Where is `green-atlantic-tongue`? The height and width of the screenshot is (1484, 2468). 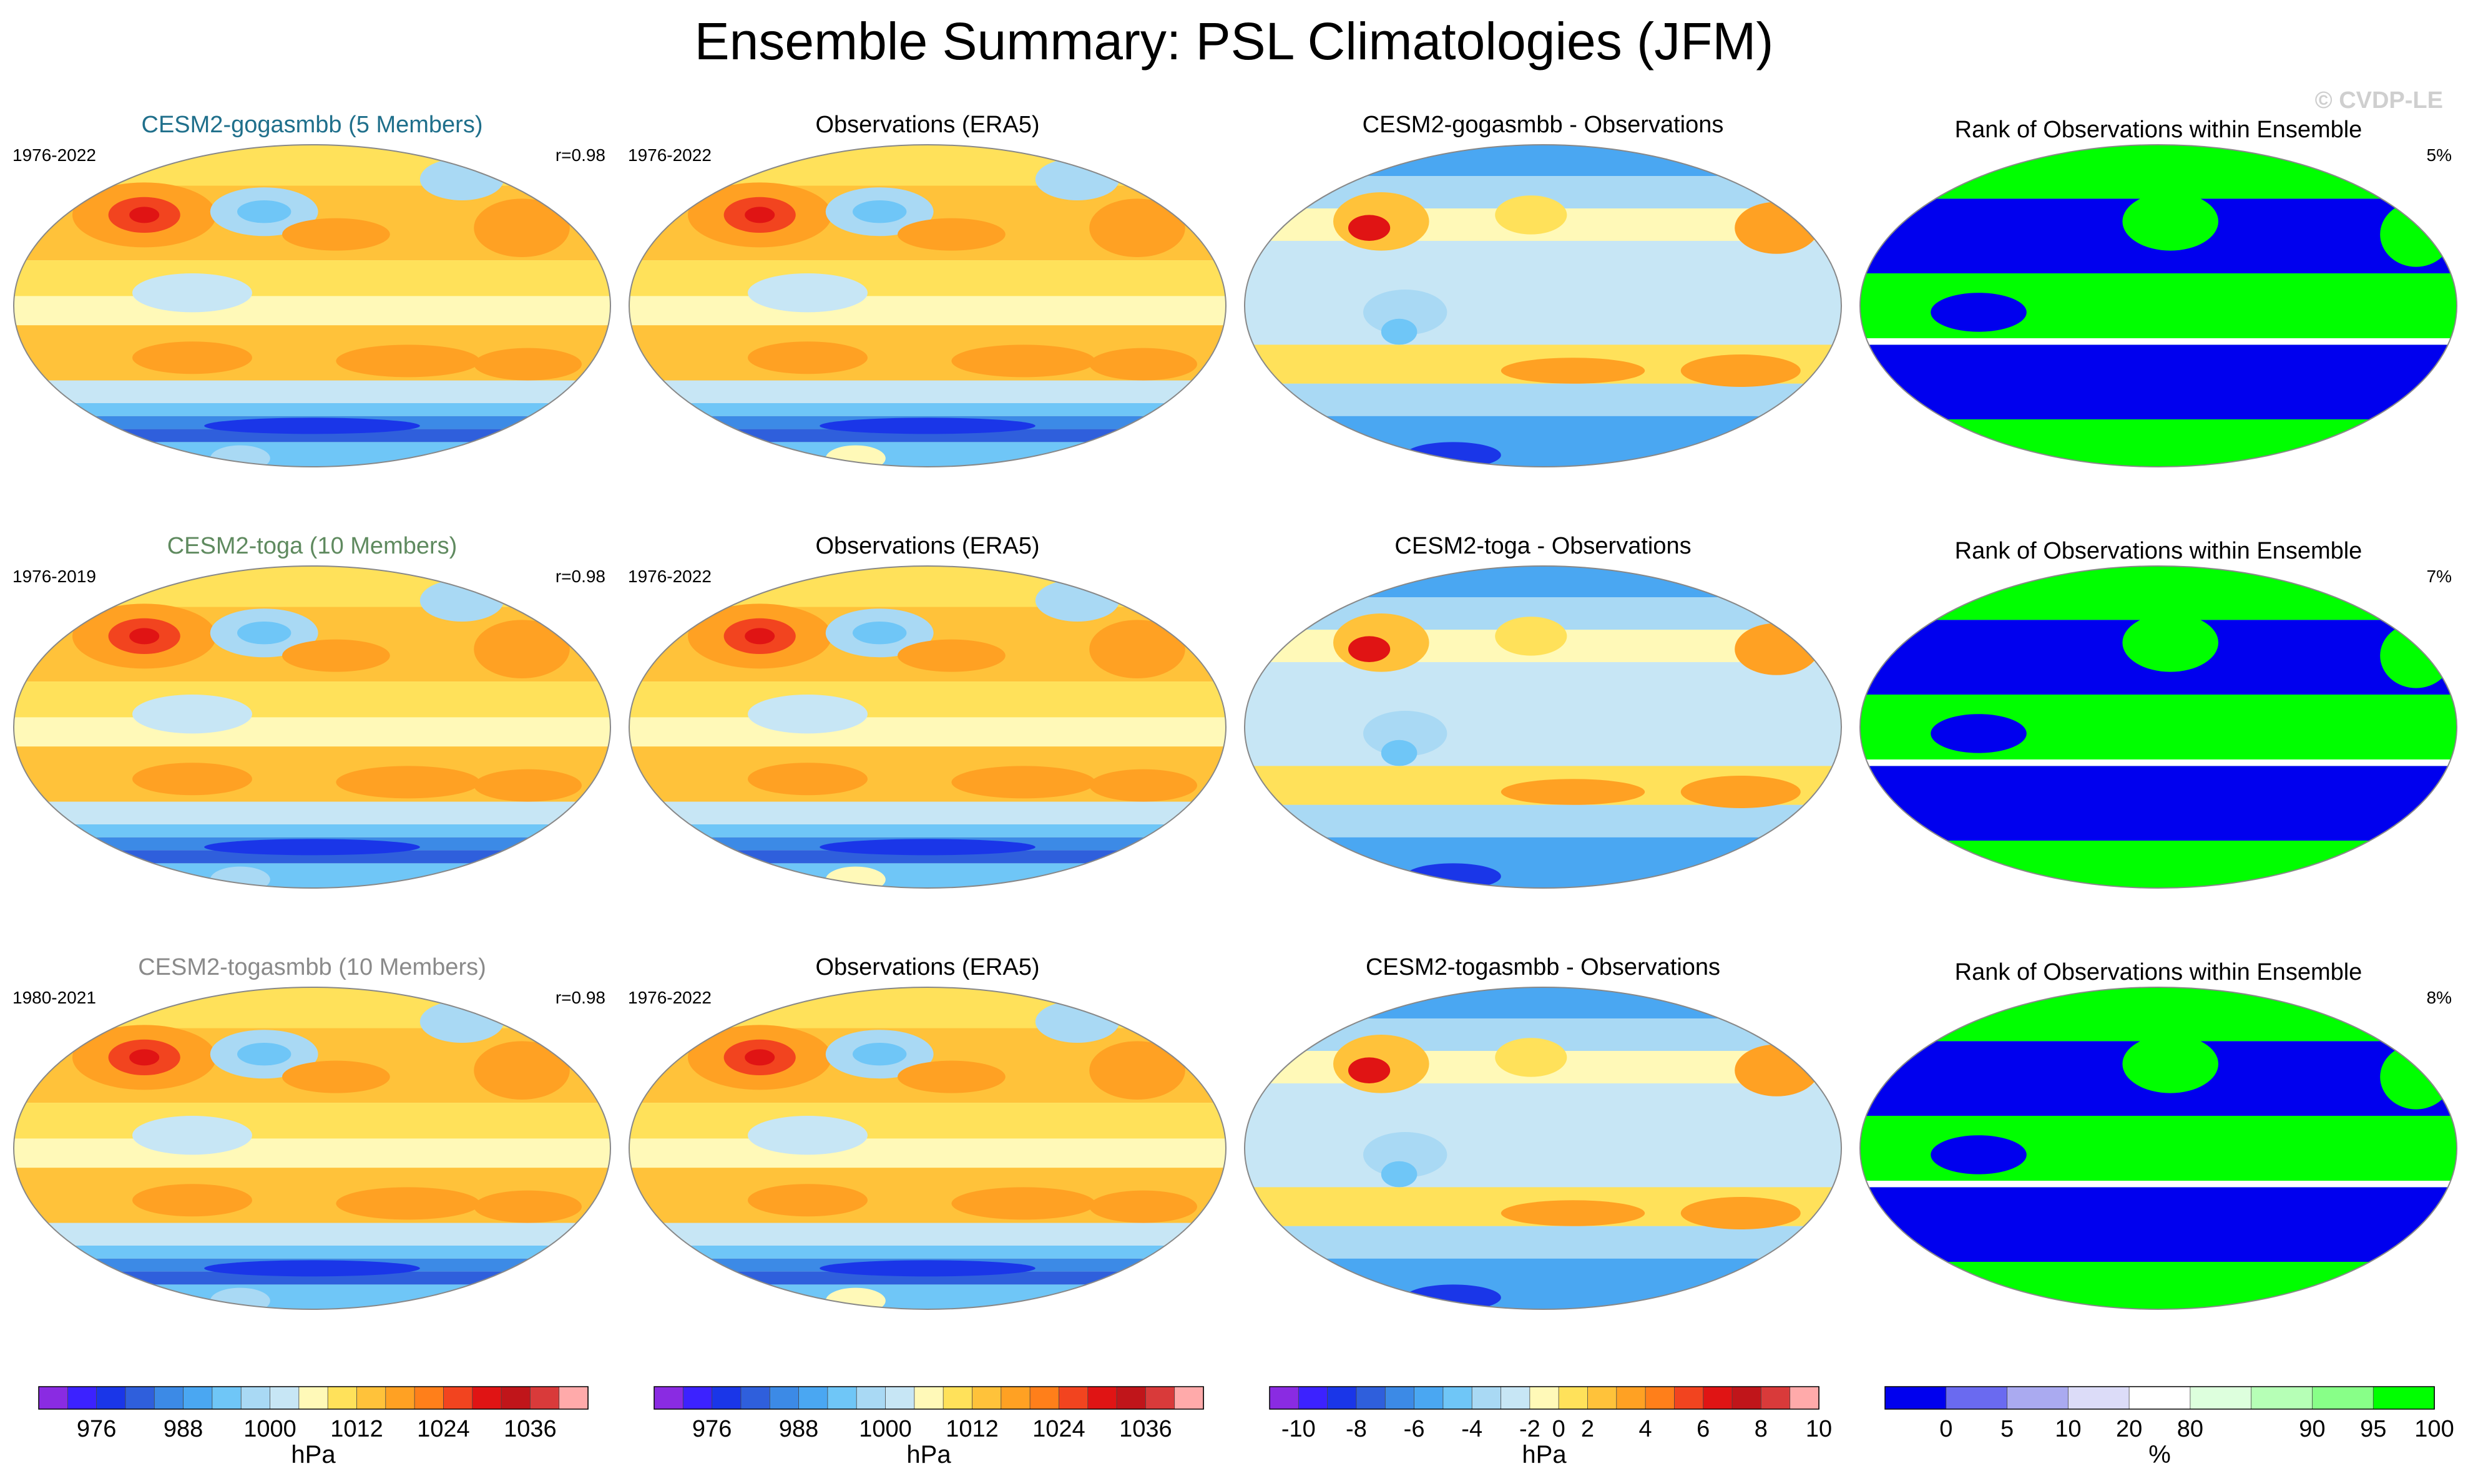 green-atlantic-tongue is located at coordinates (2416, 1077).